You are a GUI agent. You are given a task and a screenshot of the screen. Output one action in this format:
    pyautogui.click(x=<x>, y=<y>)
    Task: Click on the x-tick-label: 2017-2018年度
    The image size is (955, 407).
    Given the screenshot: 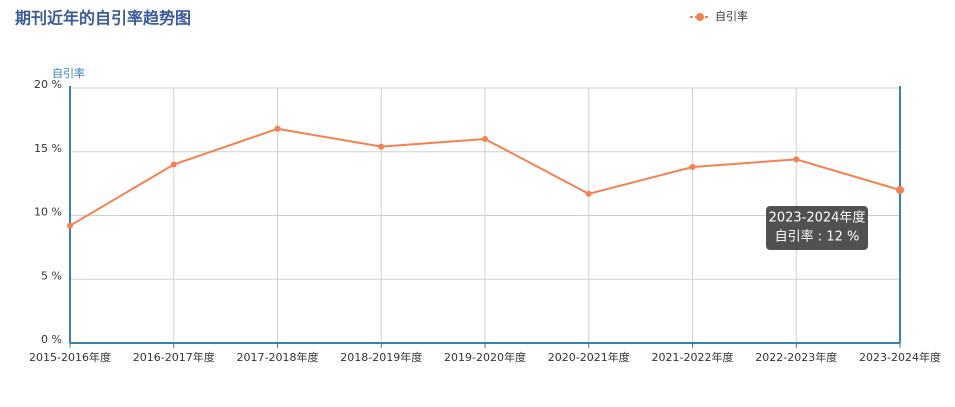 What is the action you would take?
    pyautogui.click(x=278, y=357)
    